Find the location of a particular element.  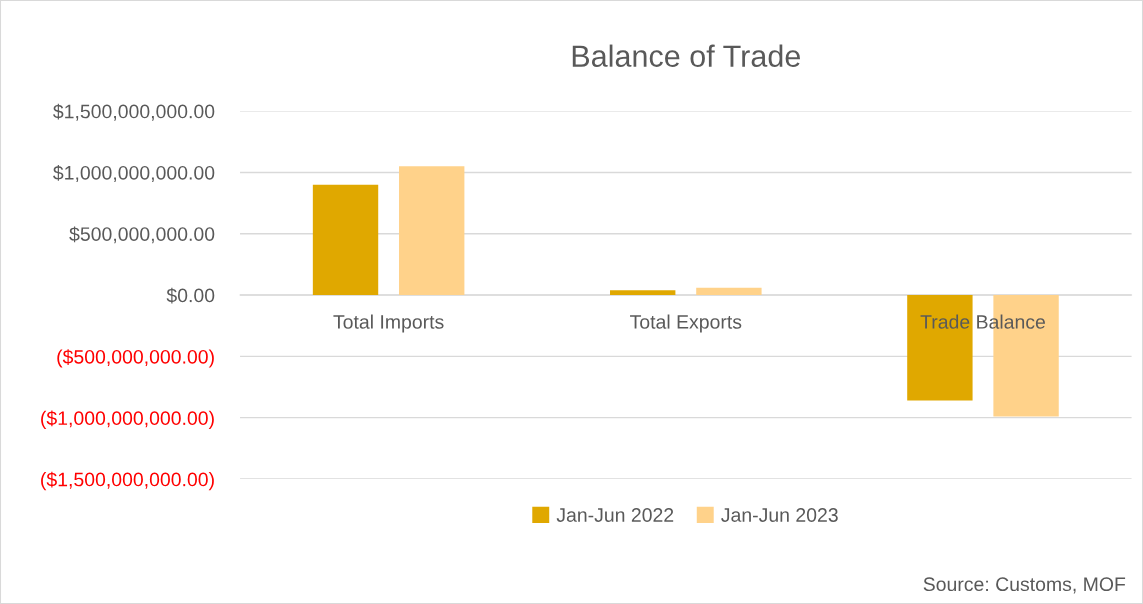

chart-title: Balance of Trade is located at coordinates (686, 55).